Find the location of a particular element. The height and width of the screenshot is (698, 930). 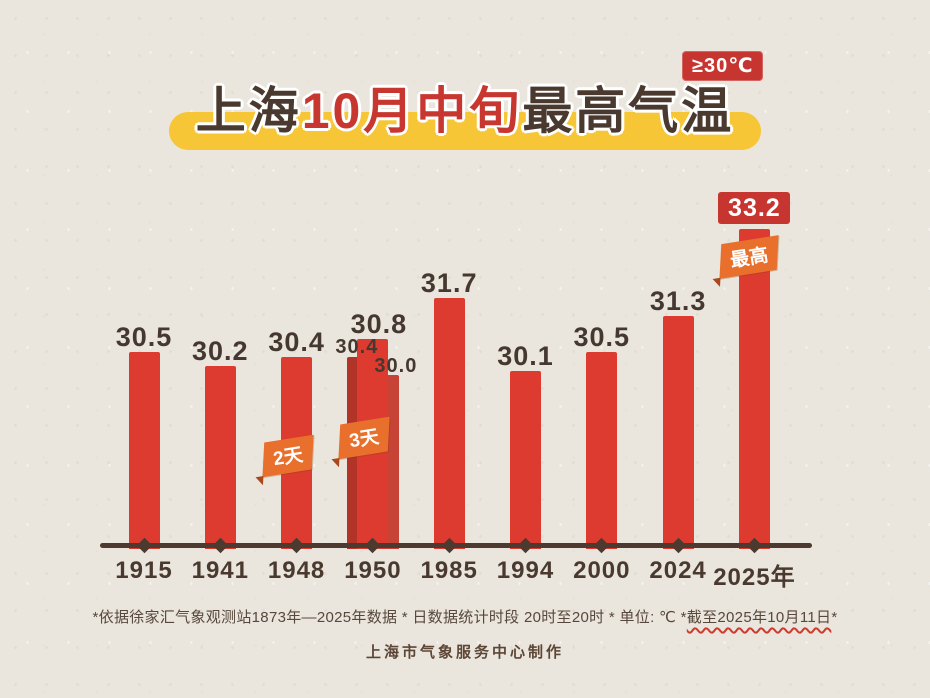

bar-value-label-1915: 30.5 is located at coordinates (144, 337).